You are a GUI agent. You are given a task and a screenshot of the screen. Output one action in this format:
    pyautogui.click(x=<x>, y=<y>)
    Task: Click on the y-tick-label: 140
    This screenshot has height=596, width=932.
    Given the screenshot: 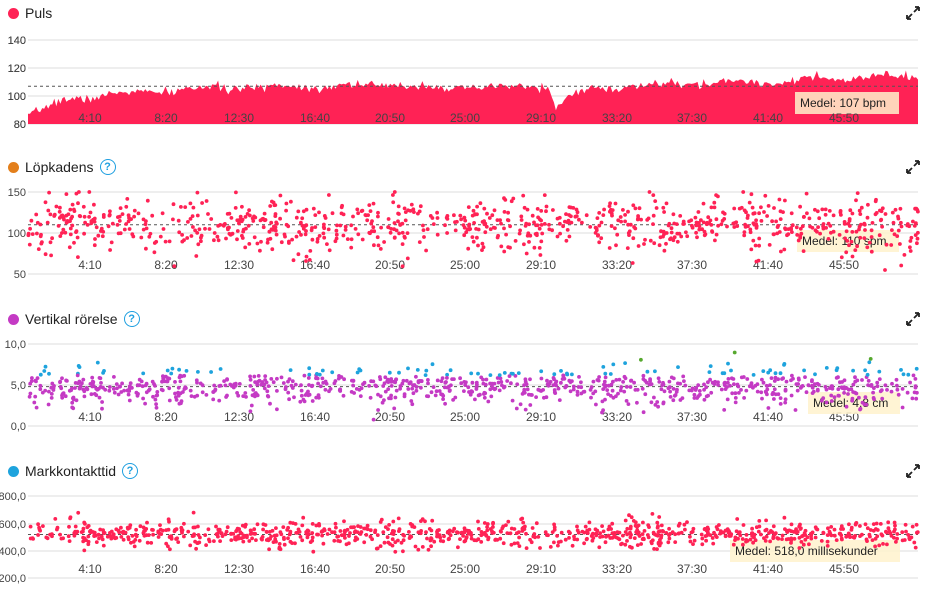 What is the action you would take?
    pyautogui.click(x=17, y=41)
    